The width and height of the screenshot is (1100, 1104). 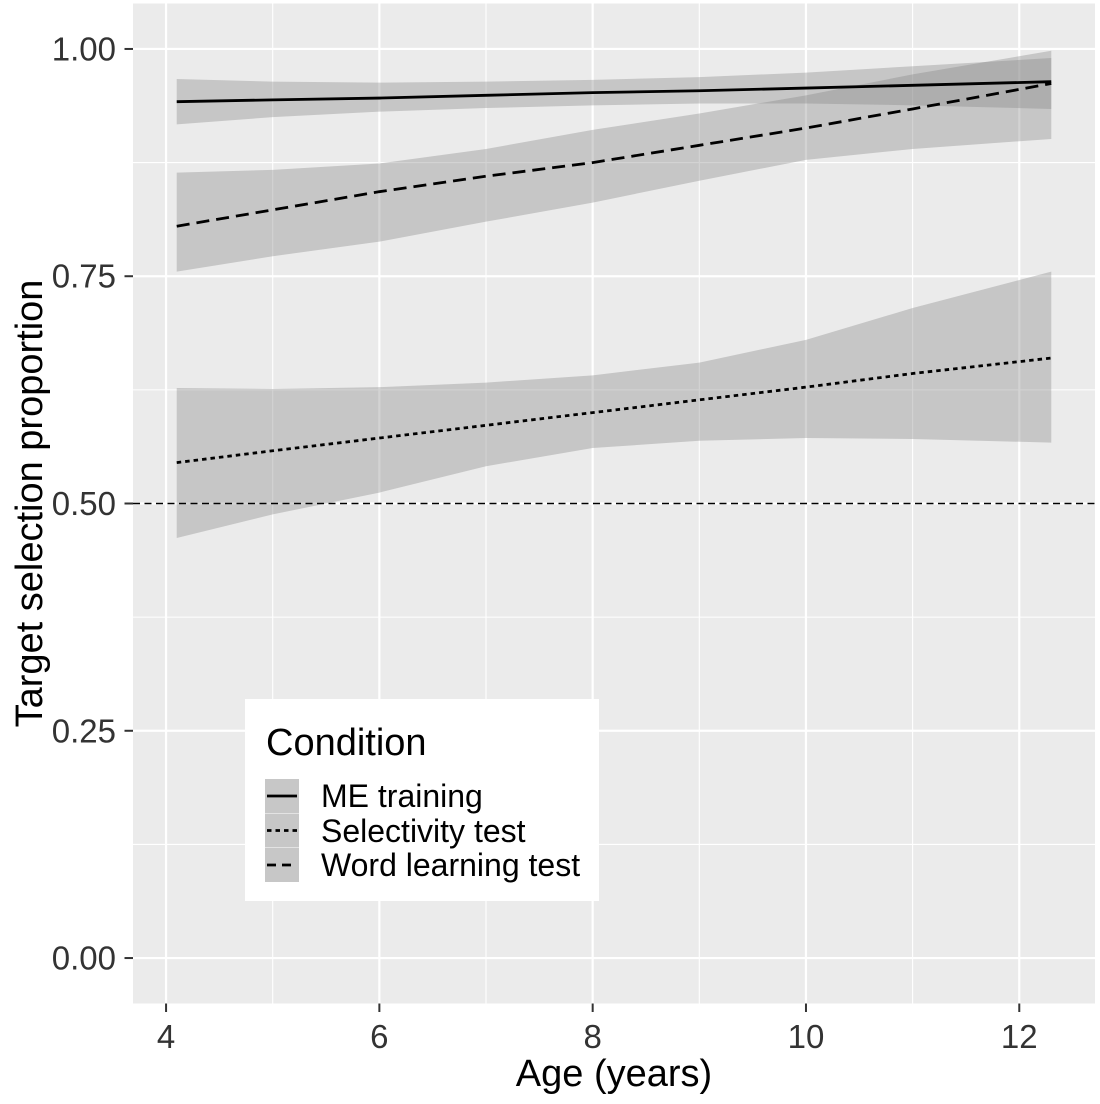 What do you see at coordinates (423, 831) in the screenshot?
I see `legend-label-selectivity-test: Selectivity test` at bounding box center [423, 831].